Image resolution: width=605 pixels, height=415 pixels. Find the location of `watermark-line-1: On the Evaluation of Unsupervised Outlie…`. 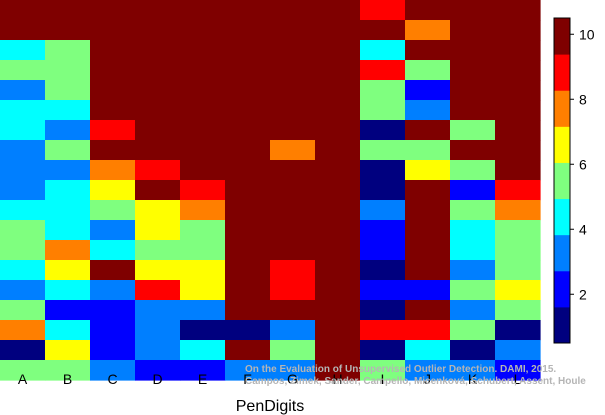

watermark-line-1: On the Evaluation of Unsupervised Outlie… is located at coordinates (400, 369).